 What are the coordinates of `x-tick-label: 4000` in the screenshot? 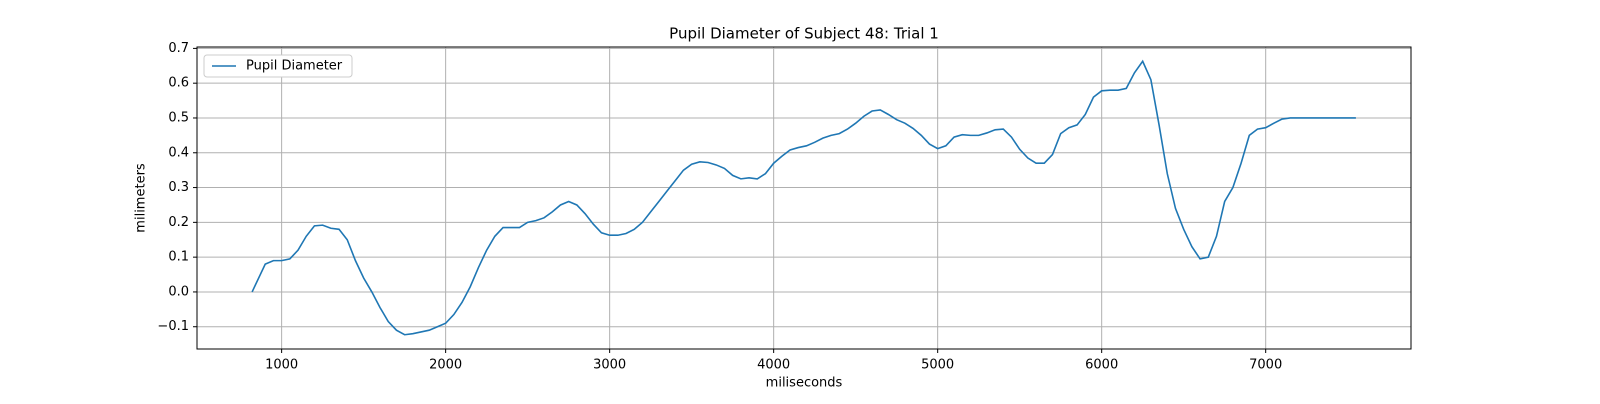 It's located at (773, 365).